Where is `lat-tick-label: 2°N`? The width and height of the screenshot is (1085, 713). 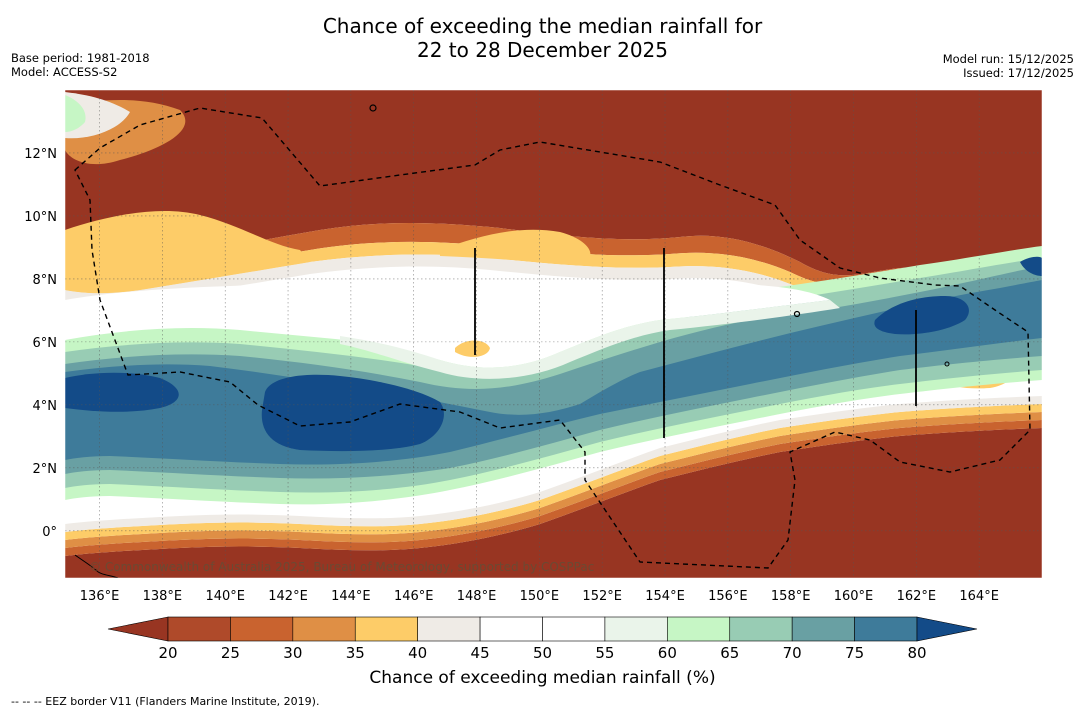 lat-tick-label: 2°N is located at coordinates (45, 469).